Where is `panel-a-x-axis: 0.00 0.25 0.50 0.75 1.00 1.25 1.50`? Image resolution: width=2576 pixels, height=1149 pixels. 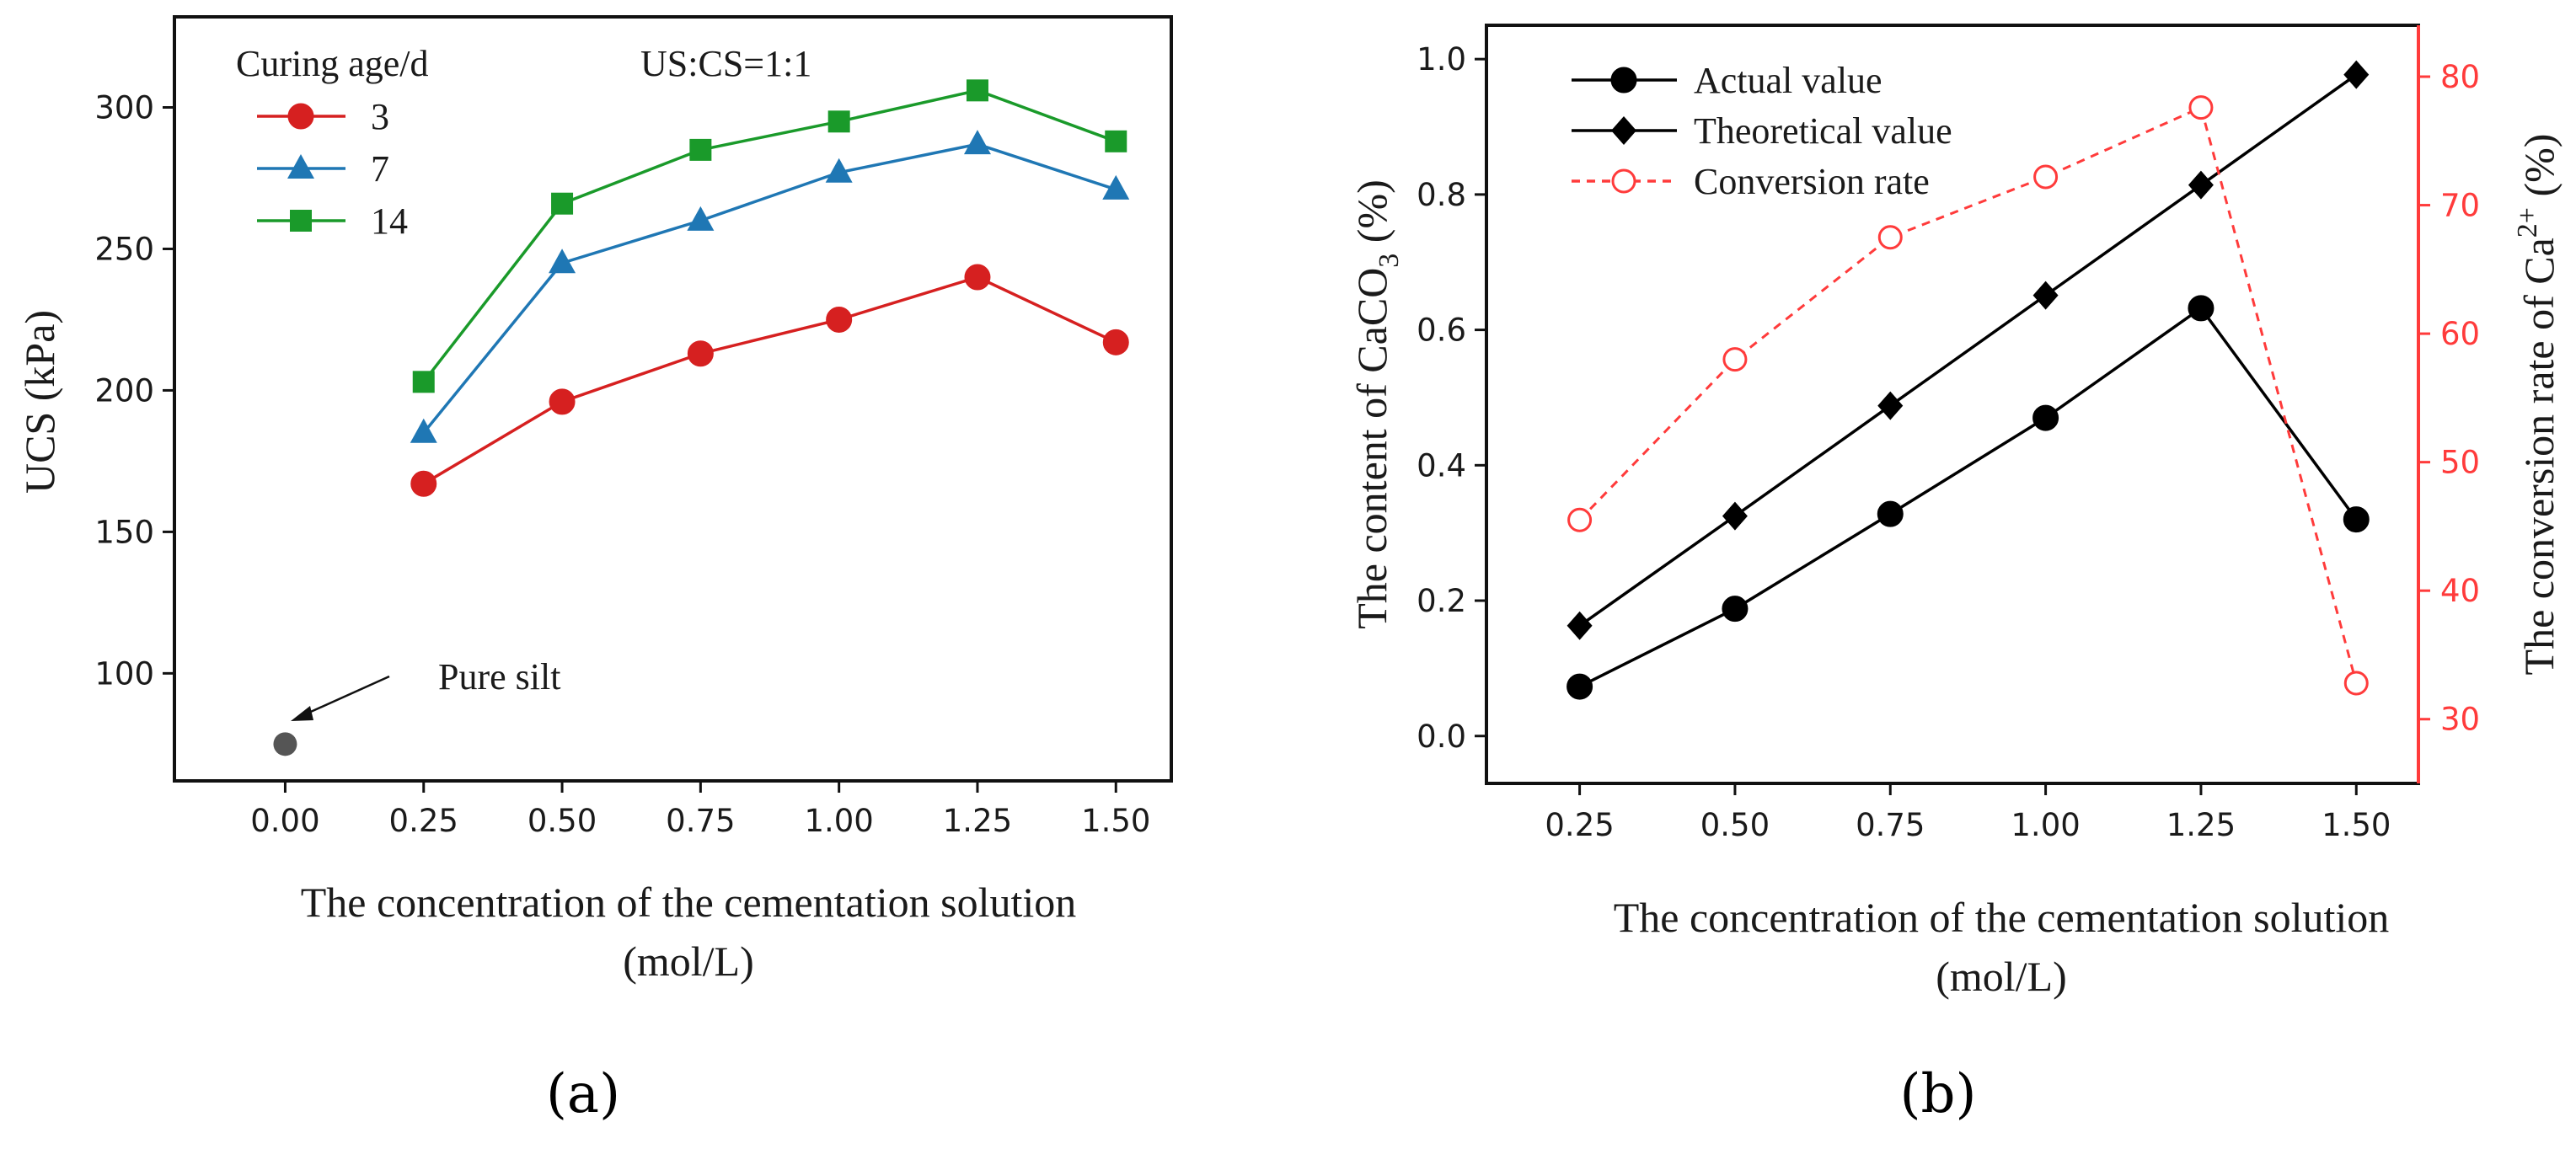
panel-a-x-axis: 0.00 0.25 0.50 0.75 1.00 1.25 1.50 is located at coordinates (700, 810).